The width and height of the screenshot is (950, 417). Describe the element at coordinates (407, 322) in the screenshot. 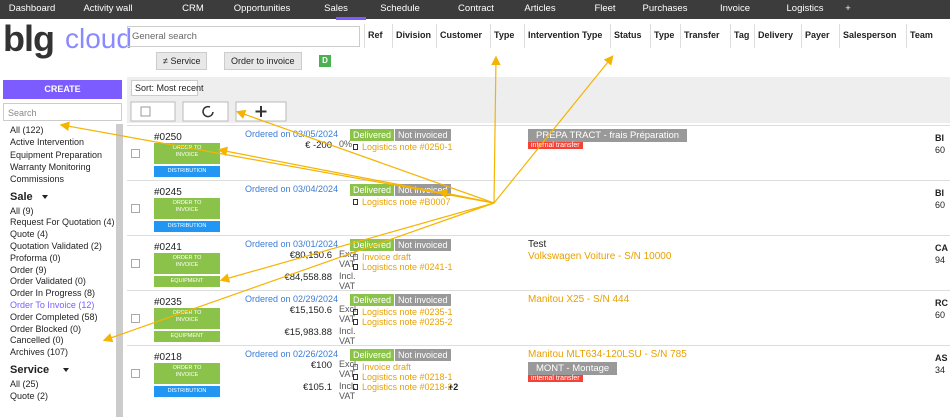

I see `doc-link: Logistics note #0235-2` at that location.